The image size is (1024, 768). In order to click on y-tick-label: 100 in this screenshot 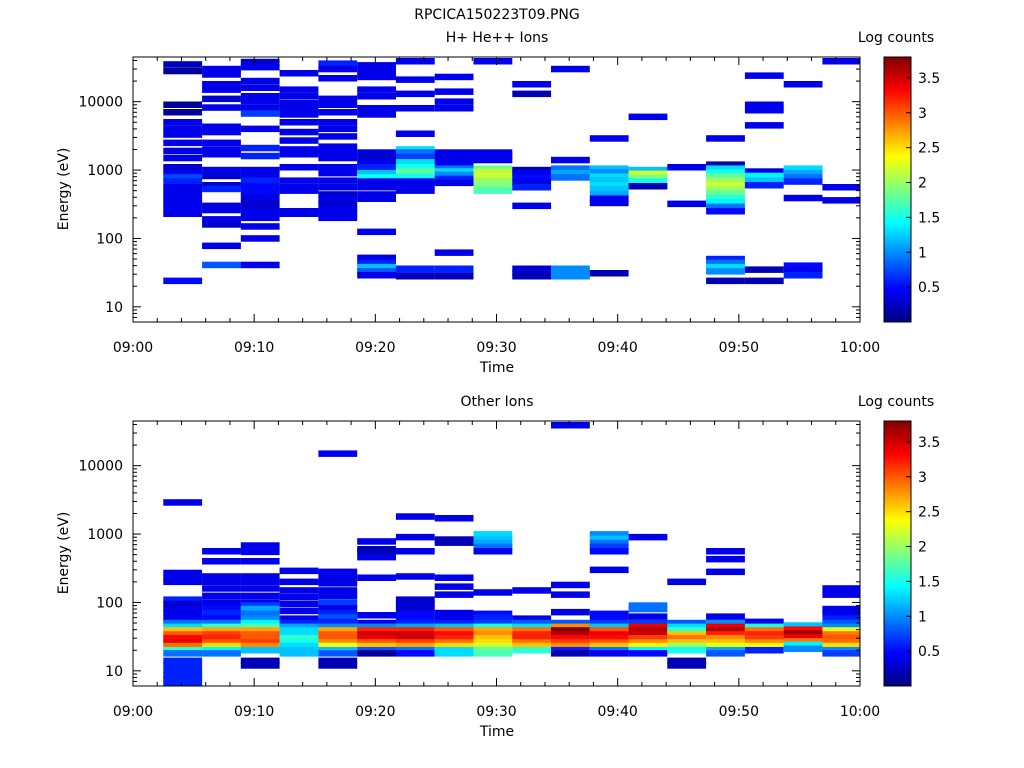, I will do `click(109, 239)`.